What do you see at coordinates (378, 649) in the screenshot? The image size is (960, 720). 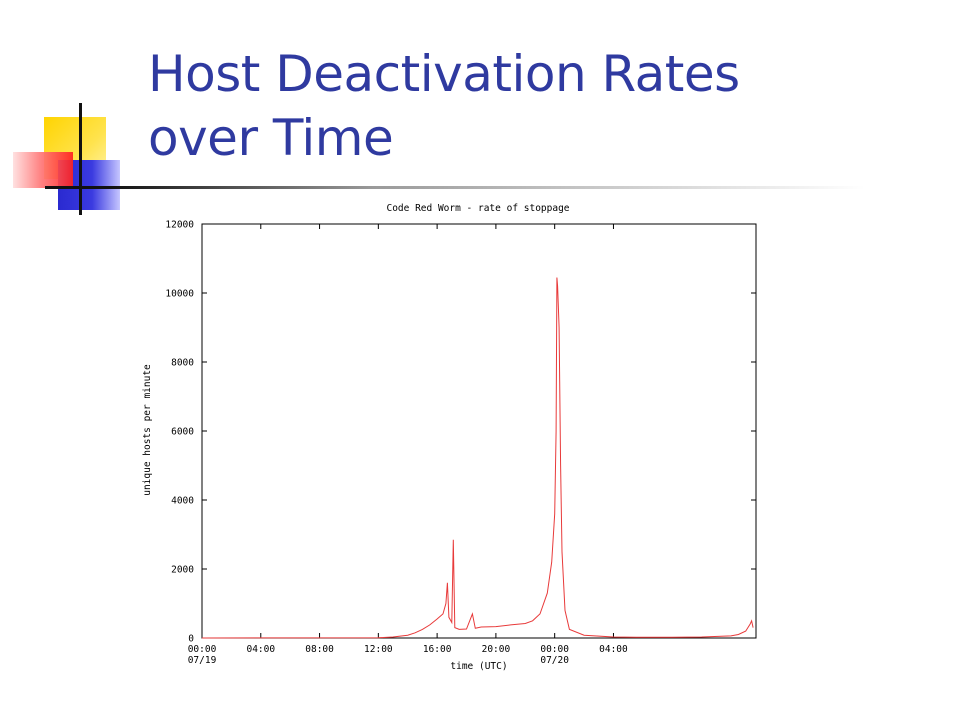 I see `x-tick-label: 12:00` at bounding box center [378, 649].